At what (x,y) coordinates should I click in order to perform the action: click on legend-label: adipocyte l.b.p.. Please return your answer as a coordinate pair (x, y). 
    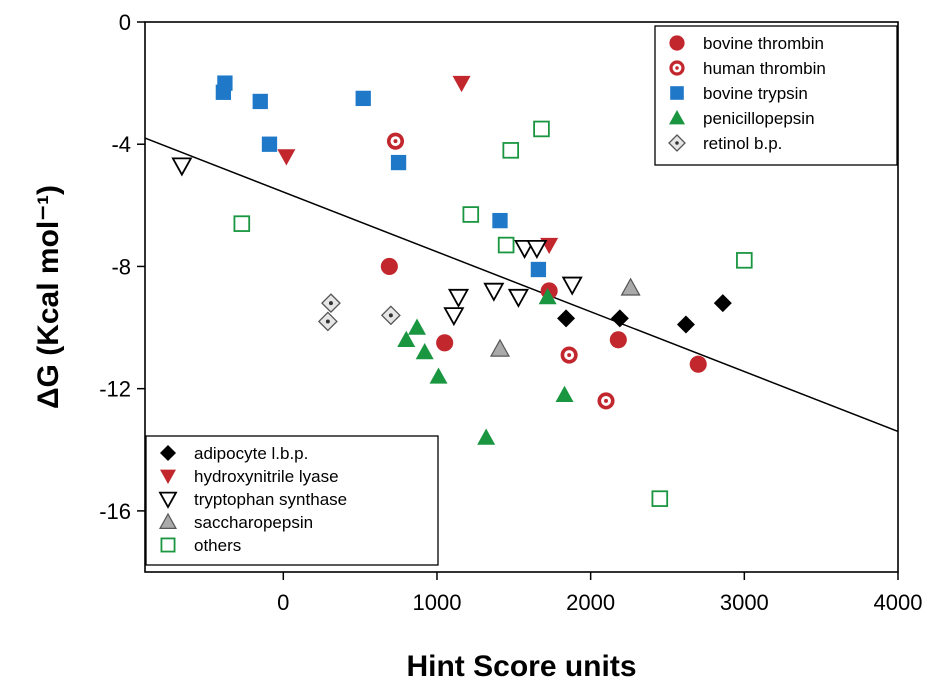
    Looking at the image, I should click on (251, 453).